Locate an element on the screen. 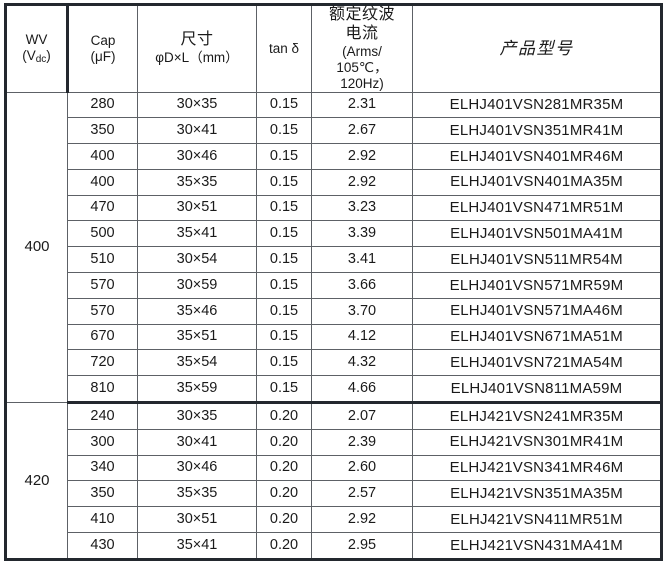 This screenshot has height=566, width=664. capacitance-cell: 300 is located at coordinates (102, 442).